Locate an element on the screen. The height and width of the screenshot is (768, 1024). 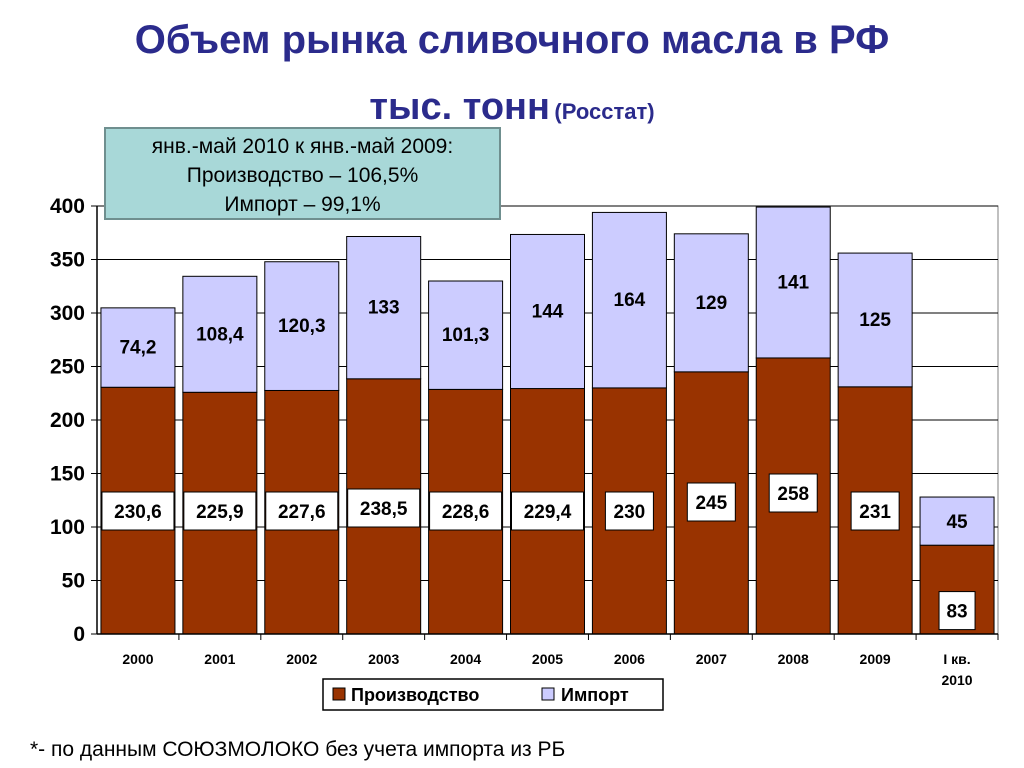
import-label-4: 101,3 is located at coordinates (466, 335).